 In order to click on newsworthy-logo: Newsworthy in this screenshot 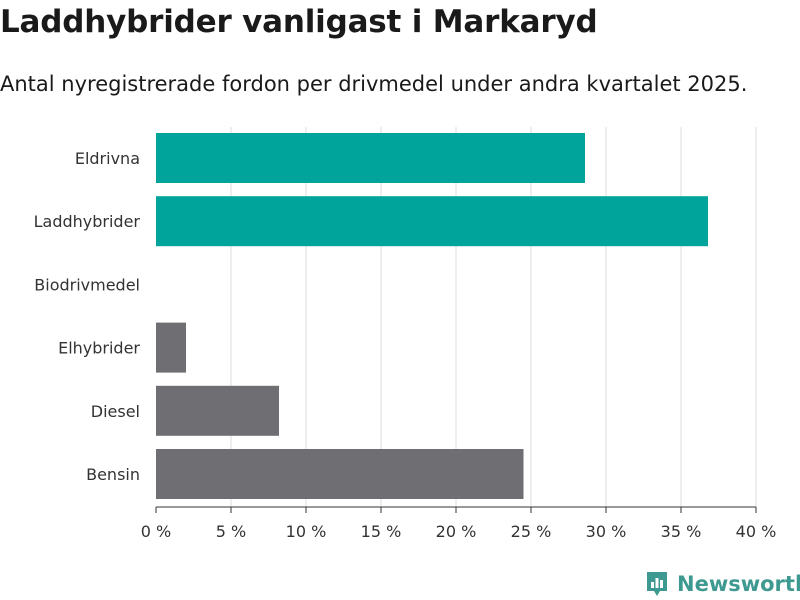, I will do `click(722, 584)`.